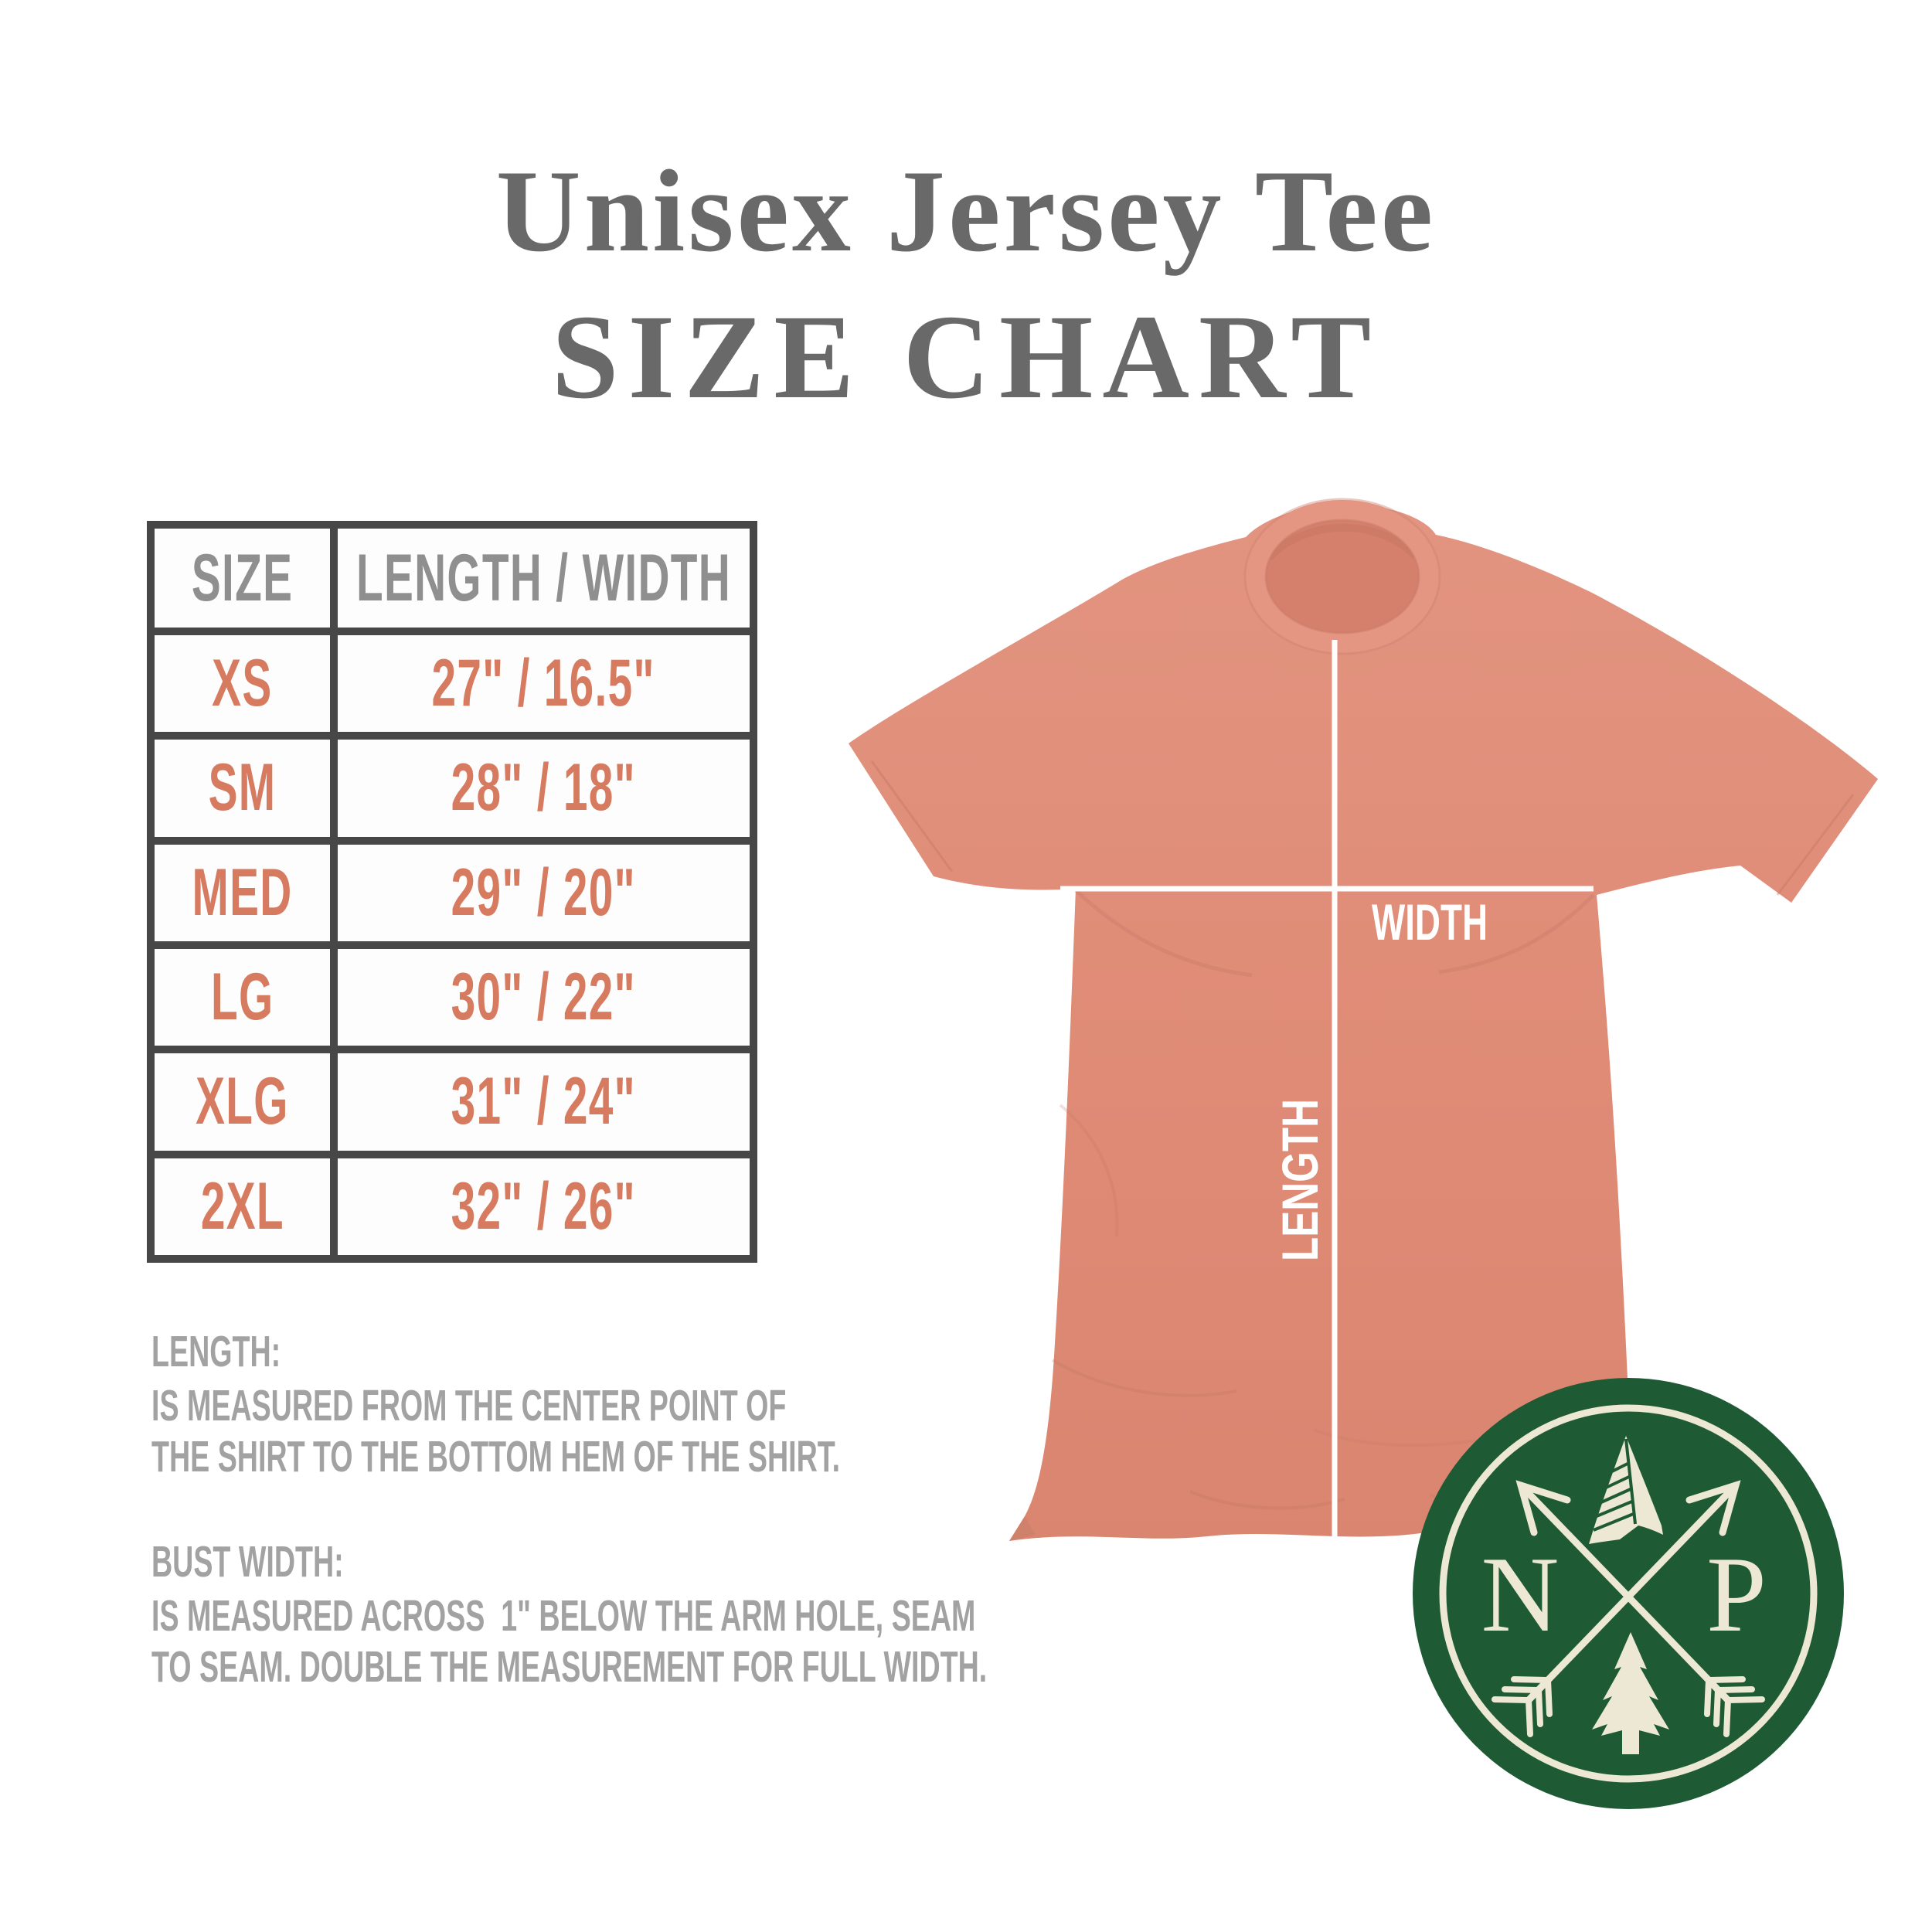  Describe the element at coordinates (216, 1352) in the screenshot. I see `length-note-heading: LENGTH:` at that location.